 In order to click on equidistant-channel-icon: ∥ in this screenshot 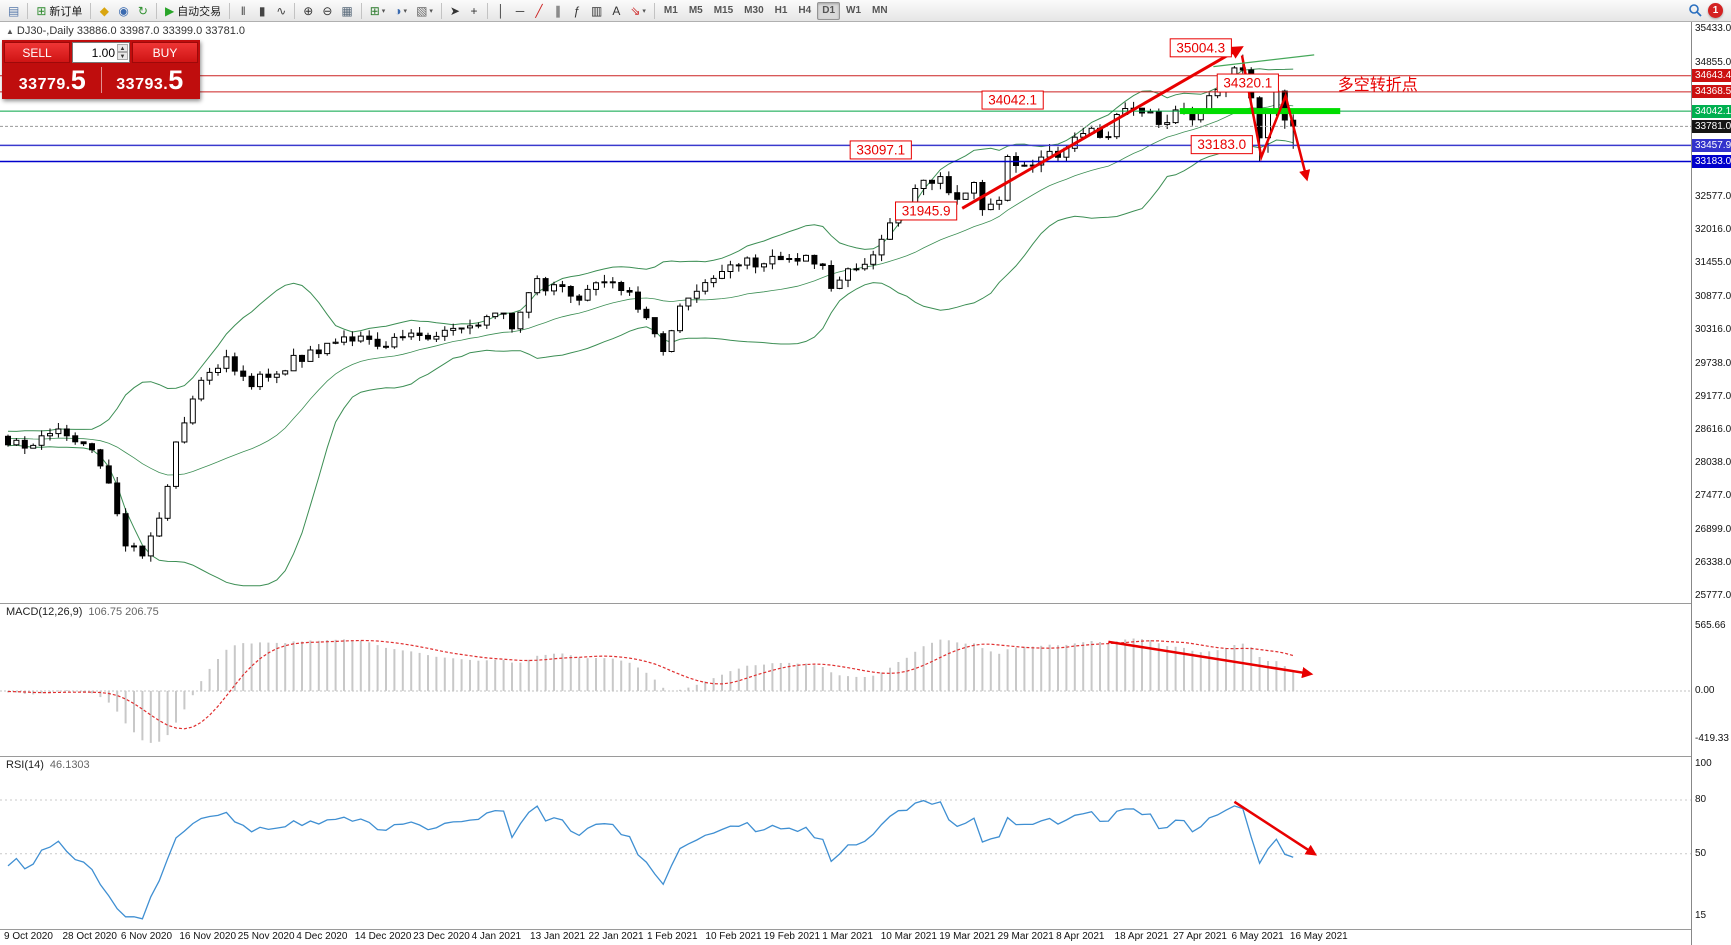, I will do `click(558, 11)`.